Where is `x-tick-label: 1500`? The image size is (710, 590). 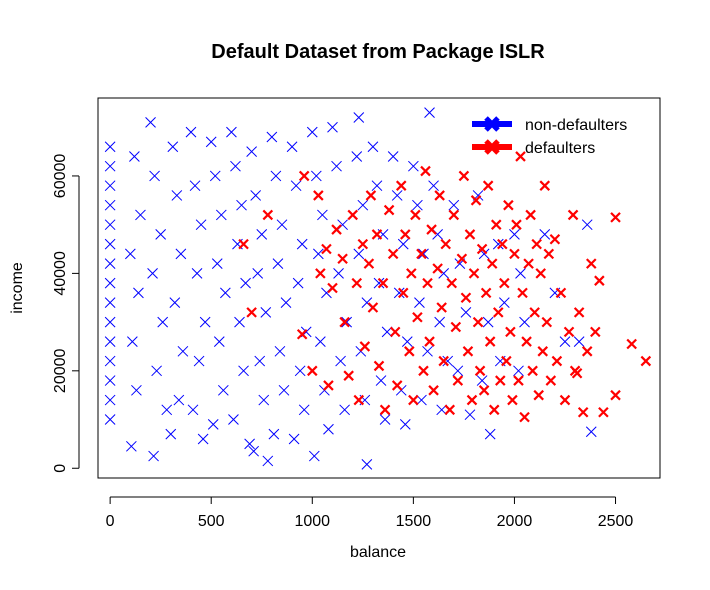
x-tick-label: 1500 is located at coordinates (414, 521).